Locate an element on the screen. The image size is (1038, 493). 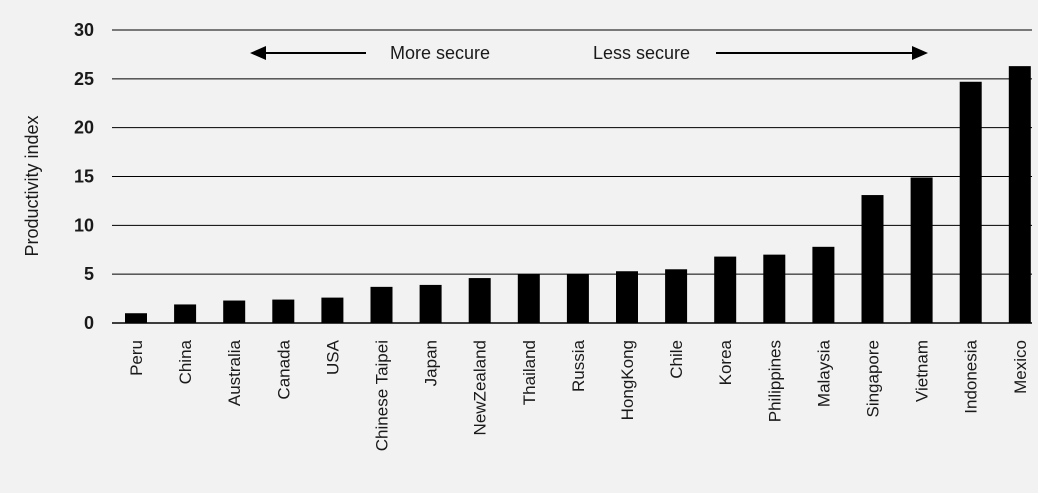
x-tick-label: Singapore is located at coordinates (873, 379).